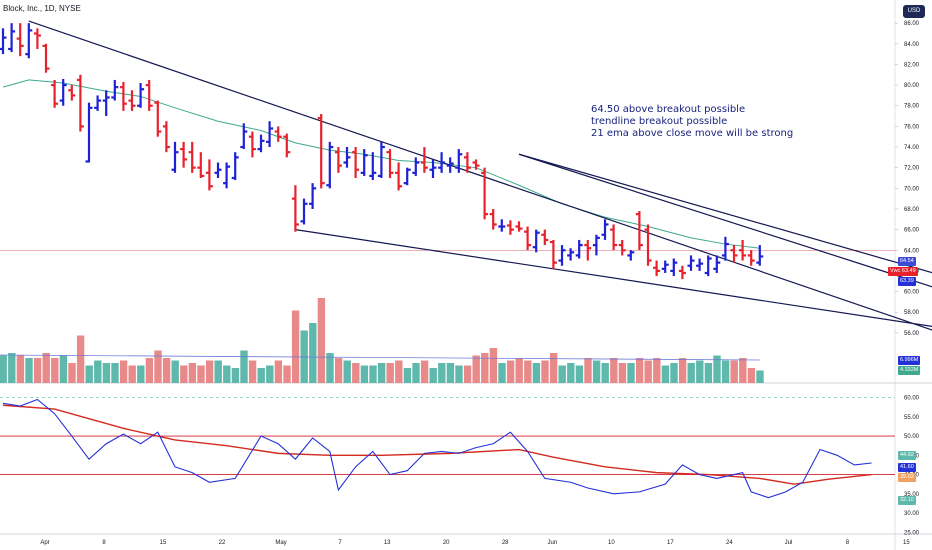 The image size is (932, 550). What do you see at coordinates (611, 543) in the screenshot?
I see `time-tick-label: 10` at bounding box center [611, 543].